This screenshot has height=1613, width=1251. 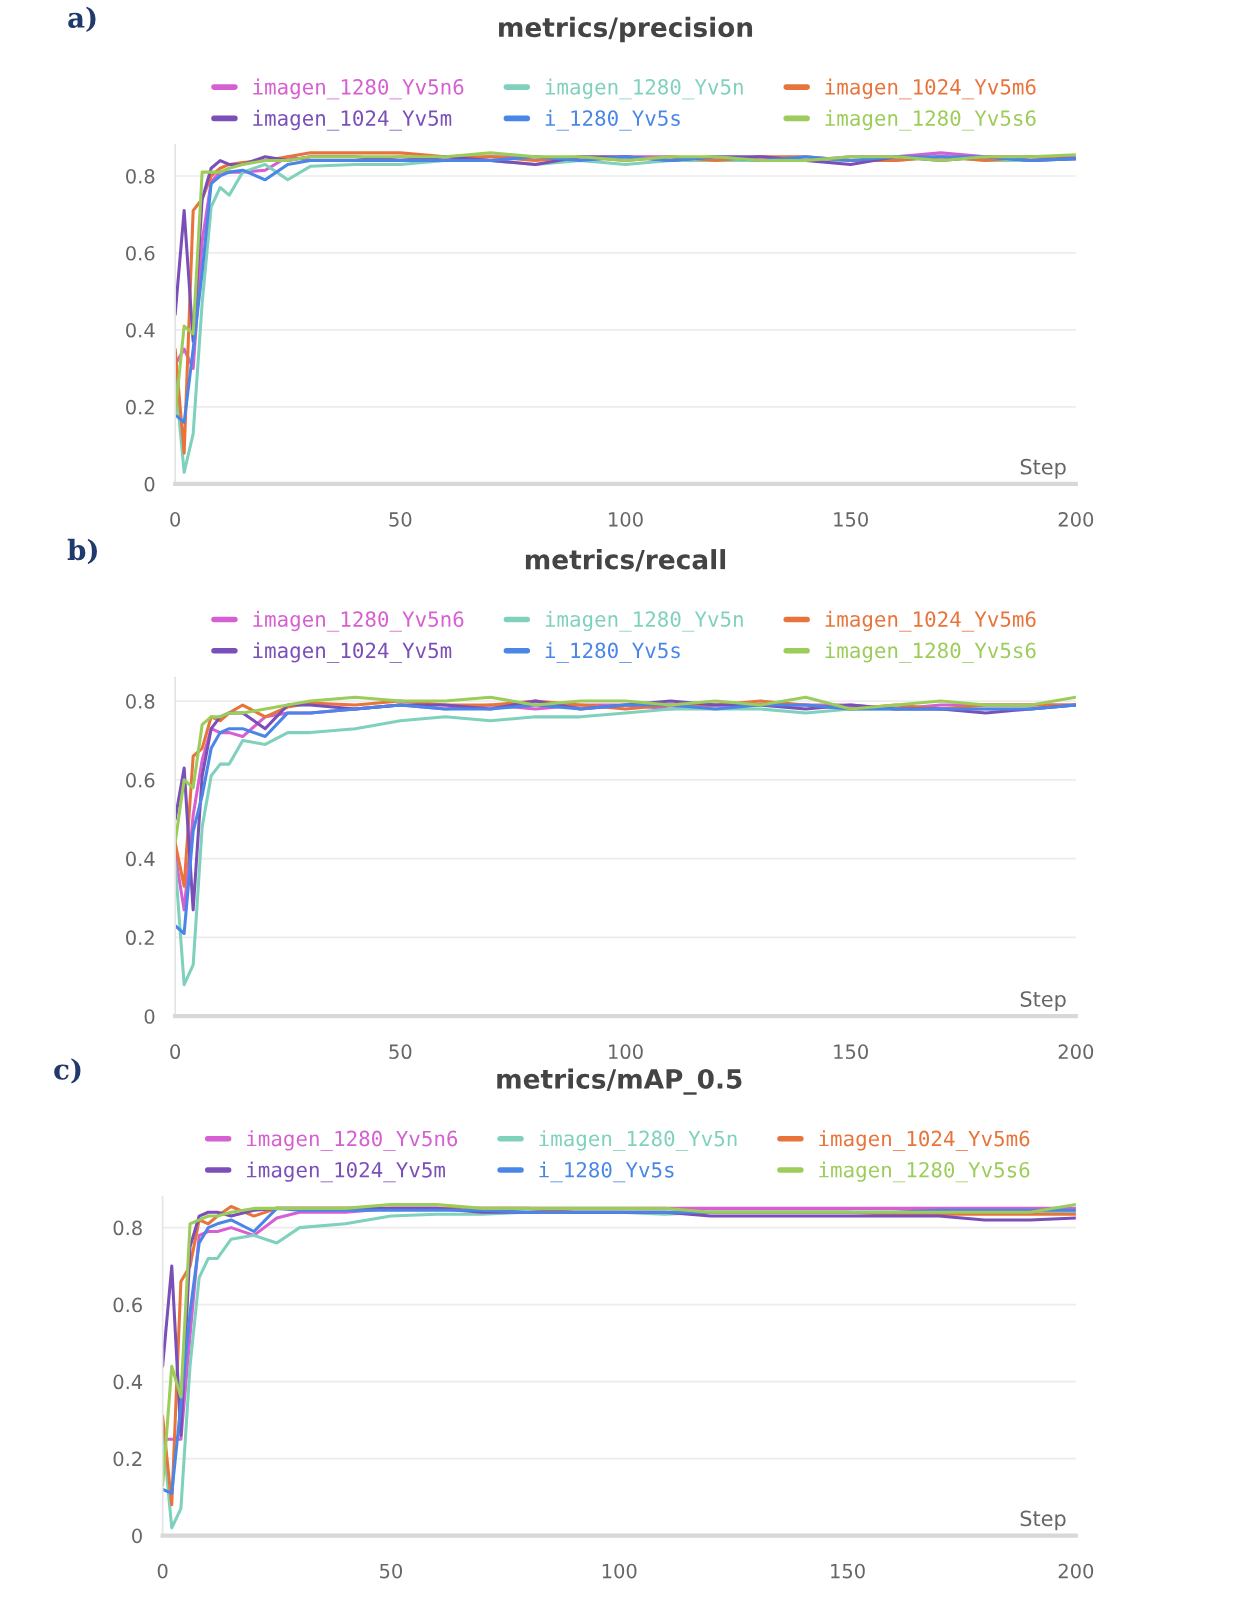 What do you see at coordinates (619, 1081) in the screenshot?
I see `chart-title: metrics/mAP_0.5` at bounding box center [619, 1081].